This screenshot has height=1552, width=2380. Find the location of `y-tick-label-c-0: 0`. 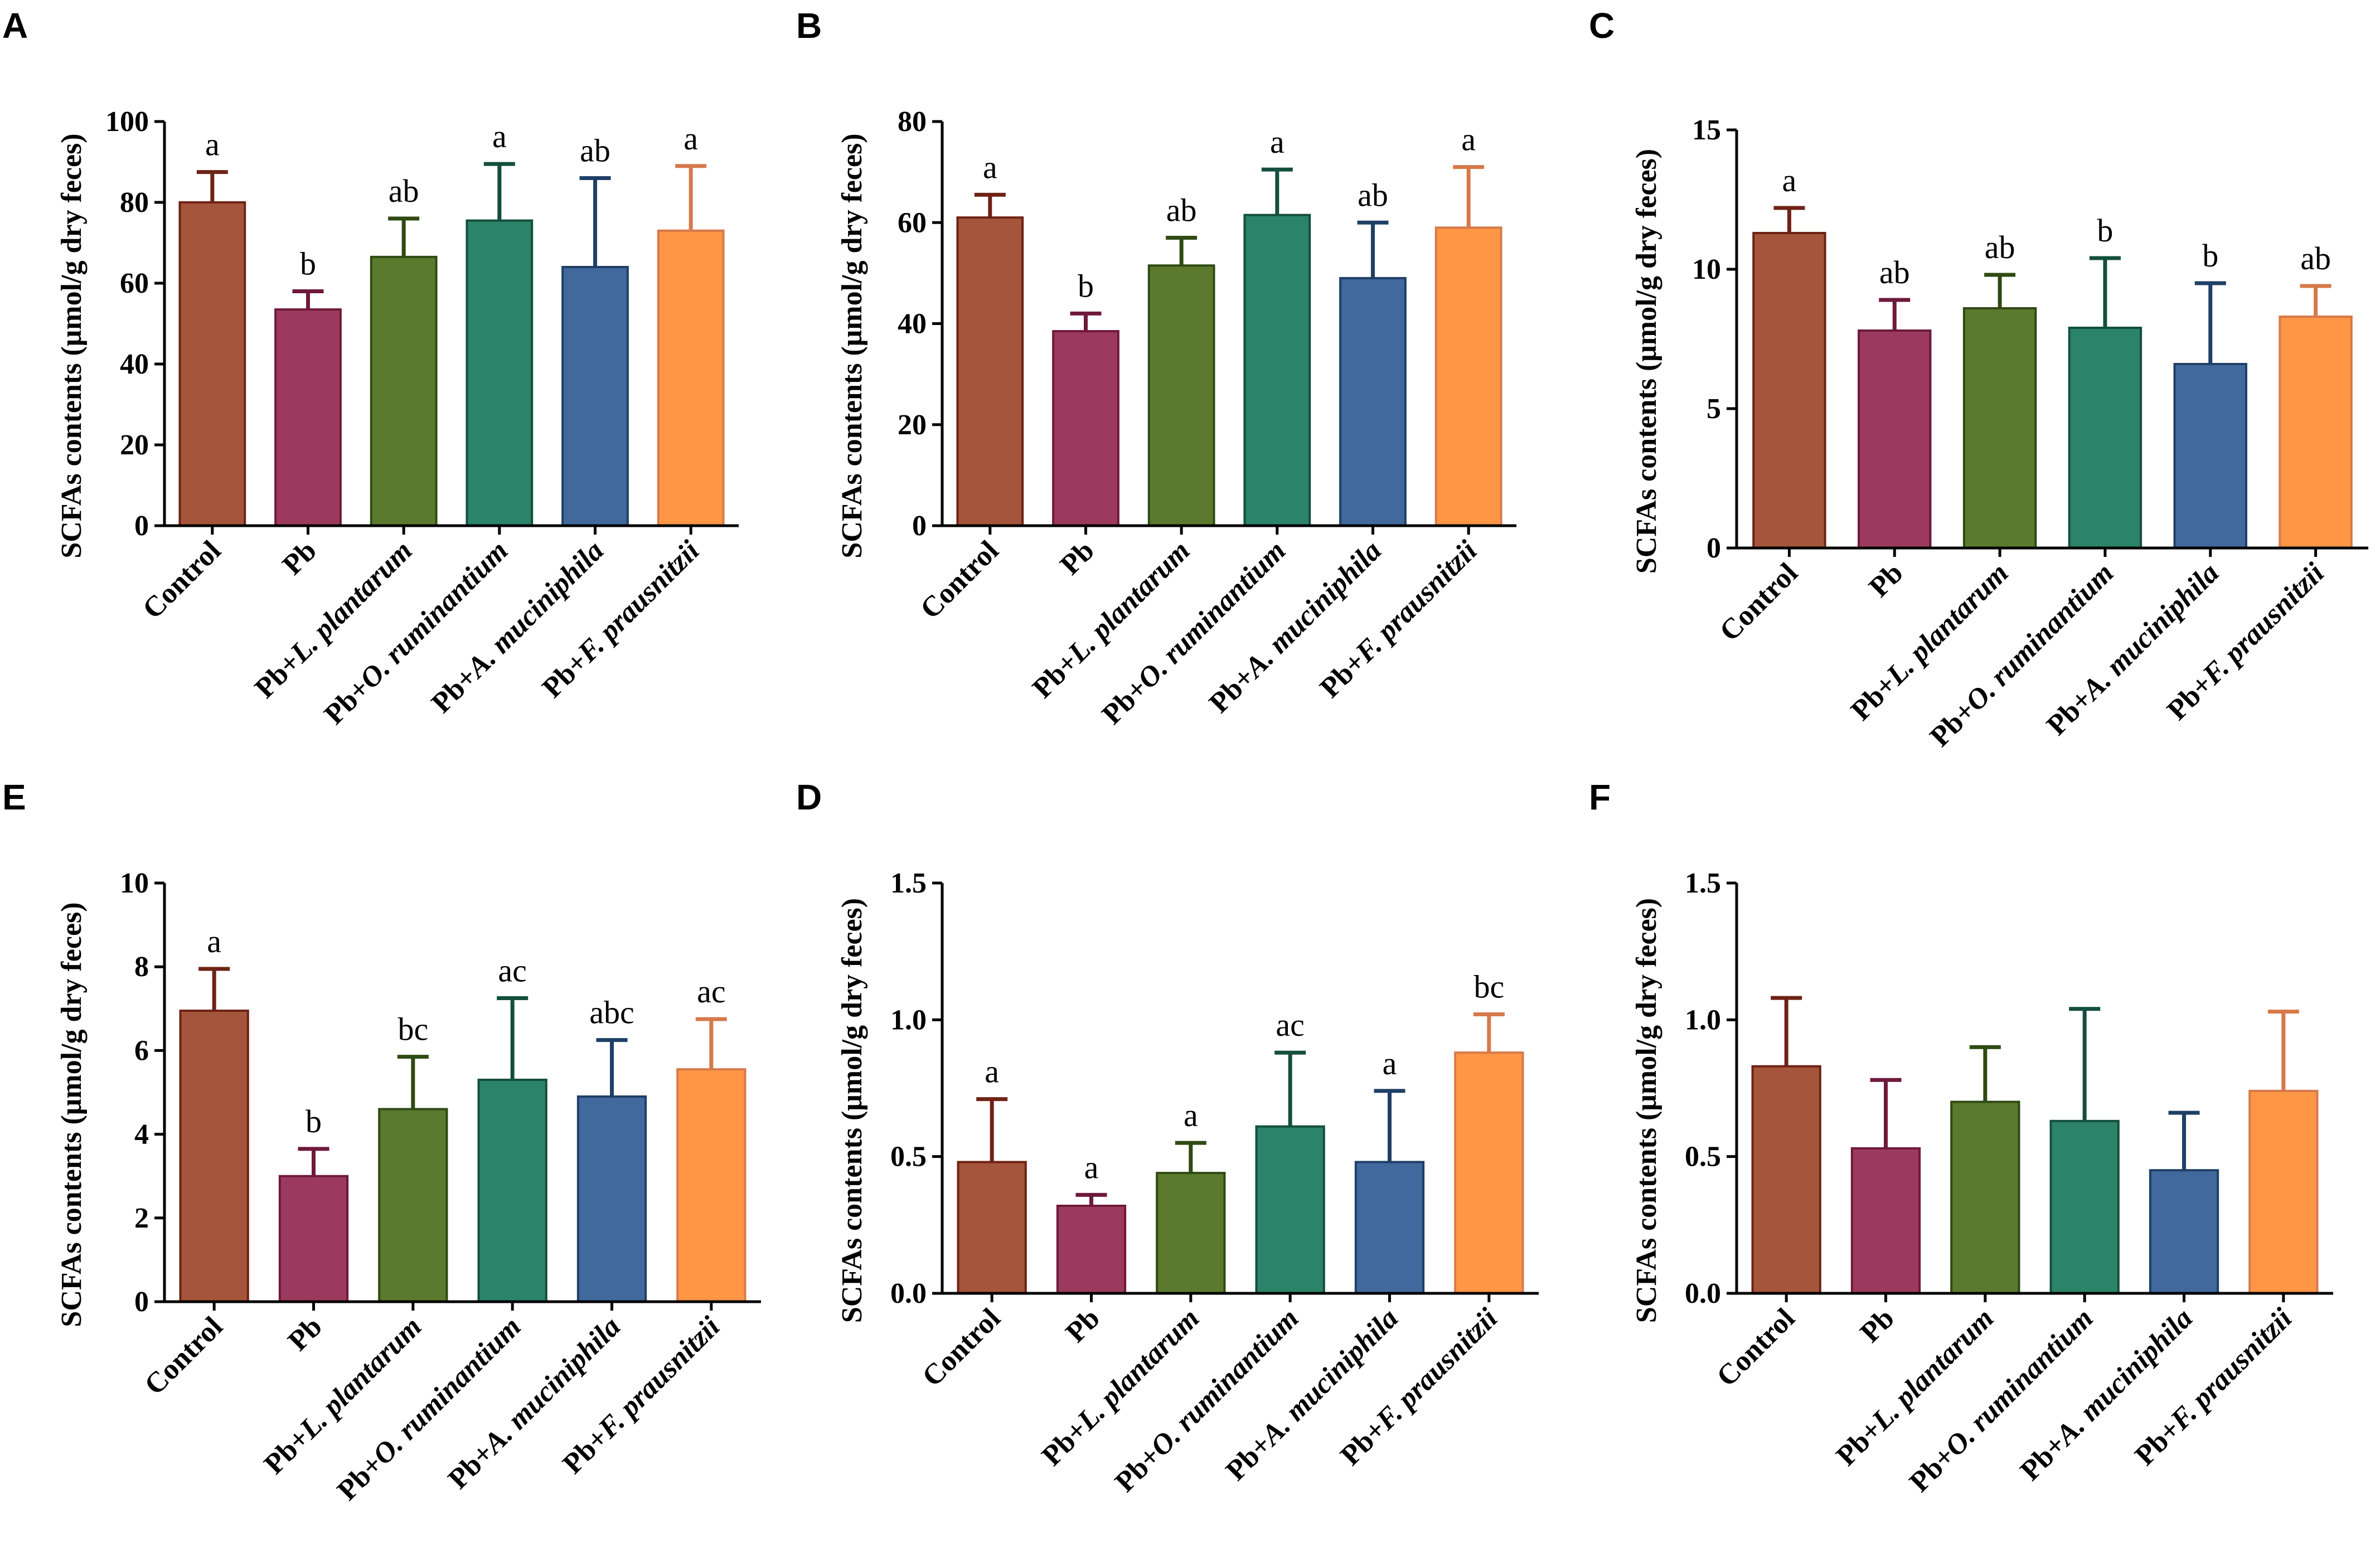

y-tick-label-c-0: 0 is located at coordinates (1714, 548).